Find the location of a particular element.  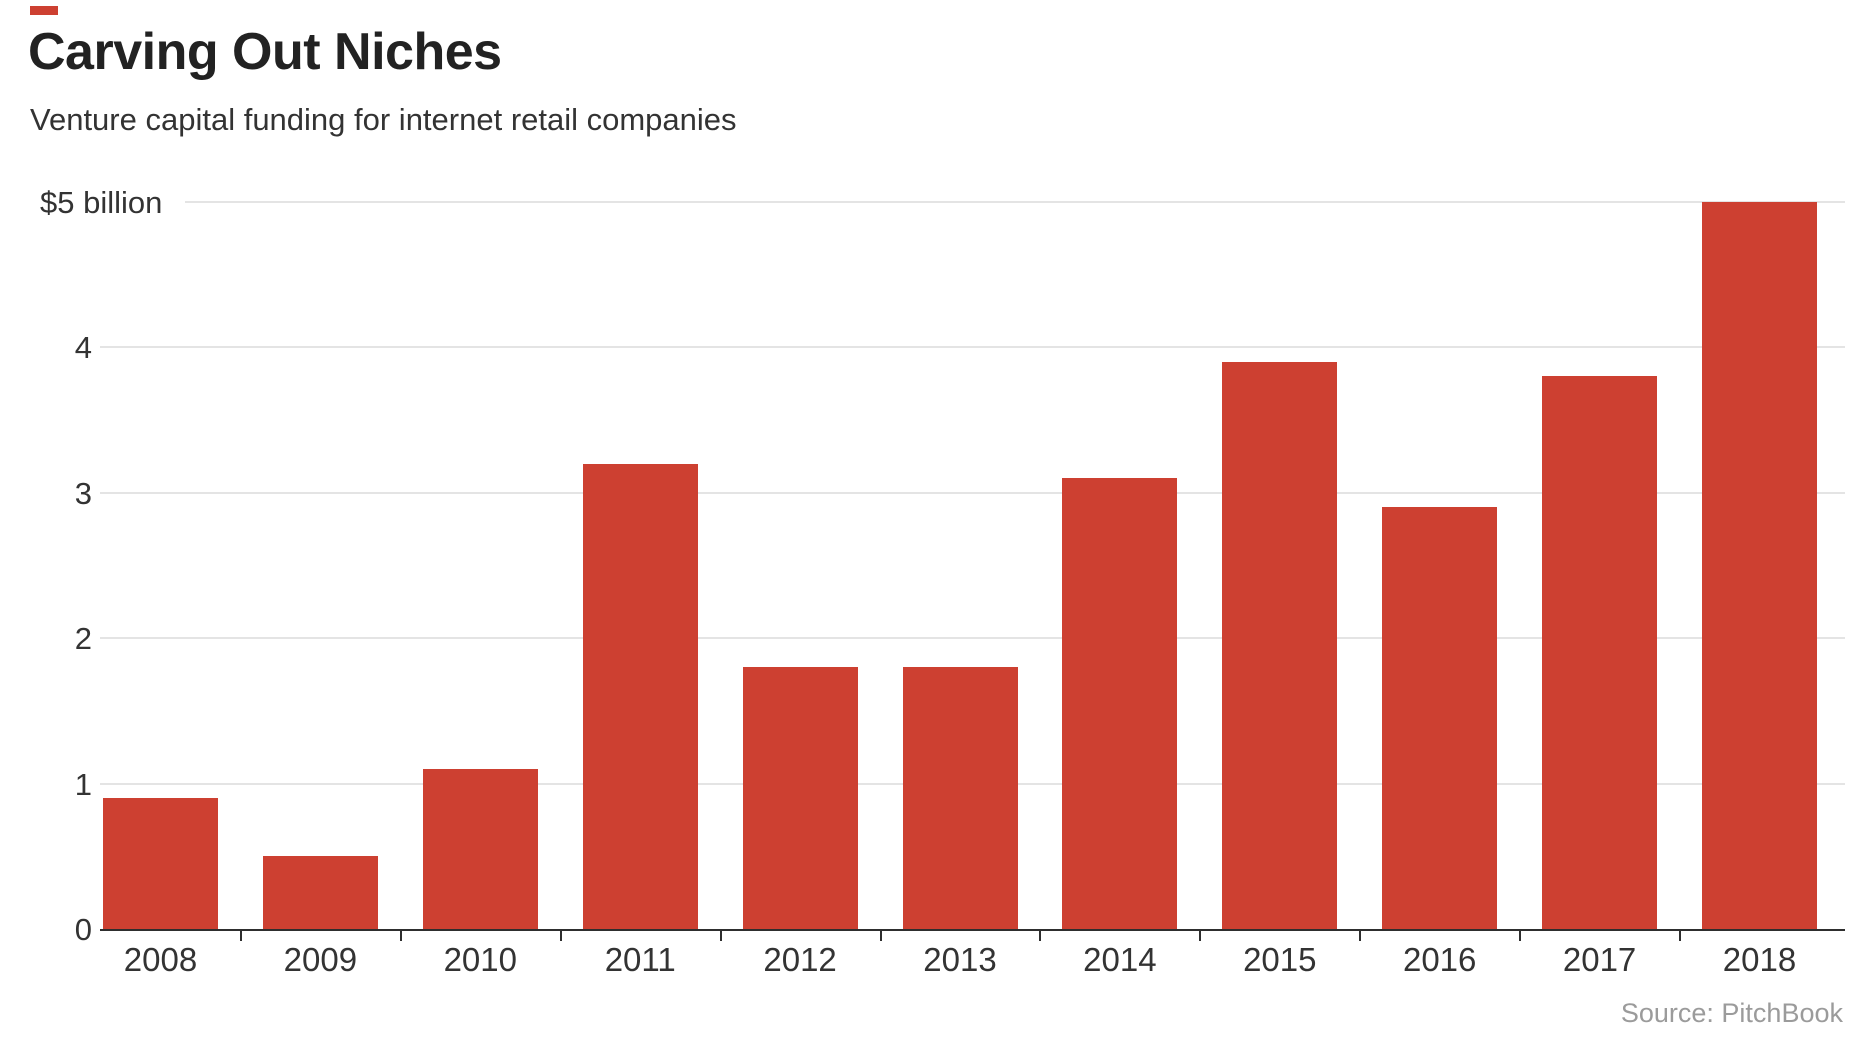

x-tick-label-2014: 2014 is located at coordinates (1120, 959).